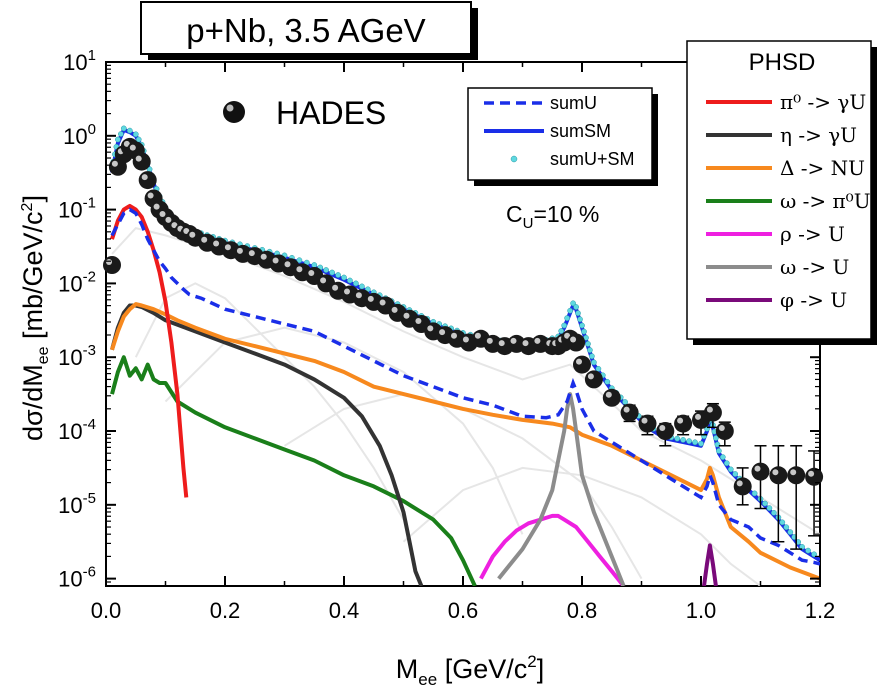 The width and height of the screenshot is (883, 699). What do you see at coordinates (305, 30) in the screenshot?
I see `chart-title: p+Nb, 3.5 AGeV` at bounding box center [305, 30].